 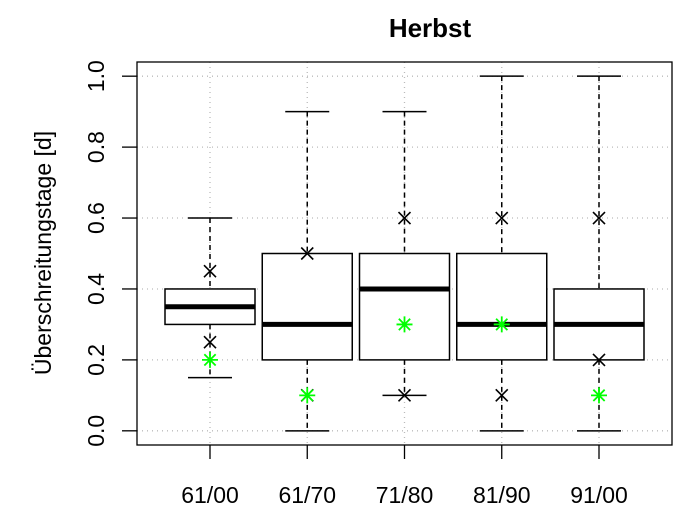 What do you see at coordinates (96, 431) in the screenshot?
I see `y-tick-label: 0.0` at bounding box center [96, 431].